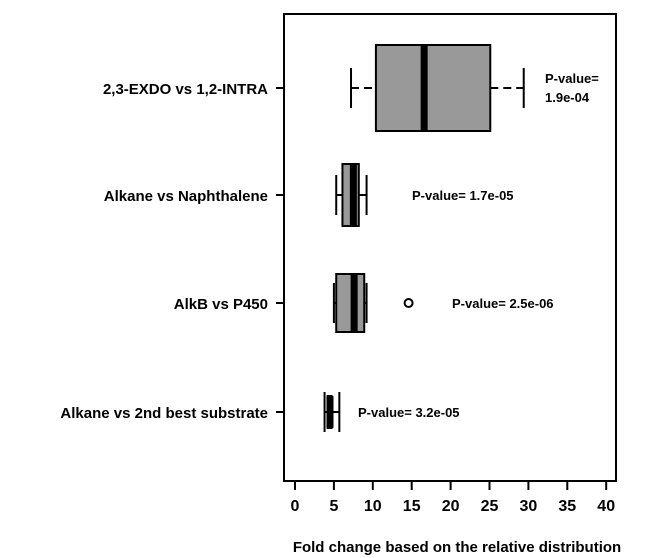 This screenshot has width=650, height=558. What do you see at coordinates (186, 196) in the screenshot?
I see `category-label: Alkane vs Naphthalene` at bounding box center [186, 196].